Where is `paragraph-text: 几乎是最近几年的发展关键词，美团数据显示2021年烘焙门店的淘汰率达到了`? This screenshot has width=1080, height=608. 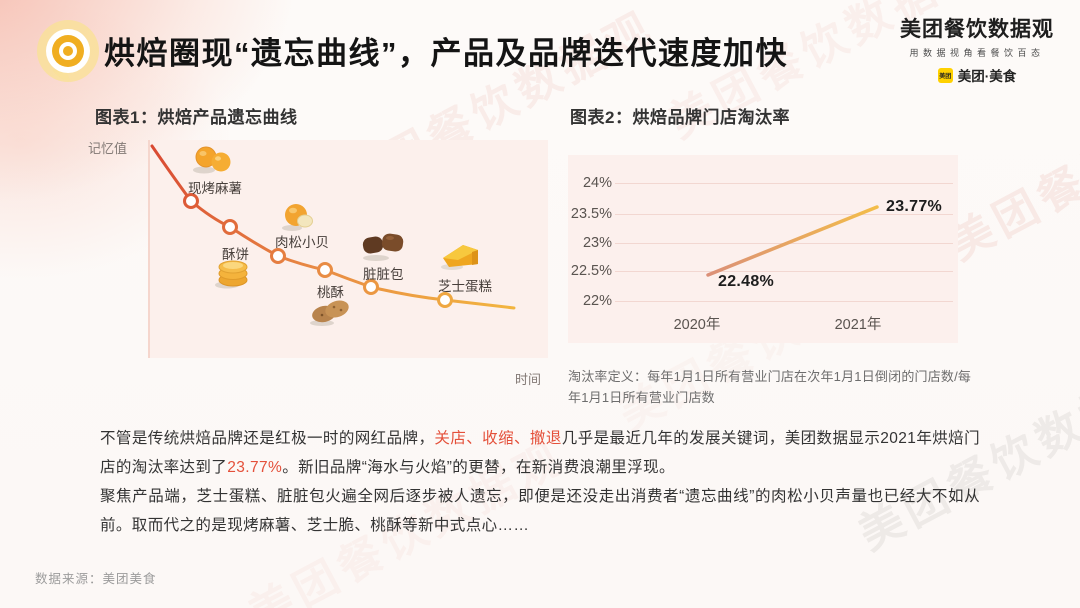 paragraph-text: 几乎是最近几年的发展关键词，美团数据显示2021年烘焙门店的淘汰率达到了 is located at coordinates (540, 453).